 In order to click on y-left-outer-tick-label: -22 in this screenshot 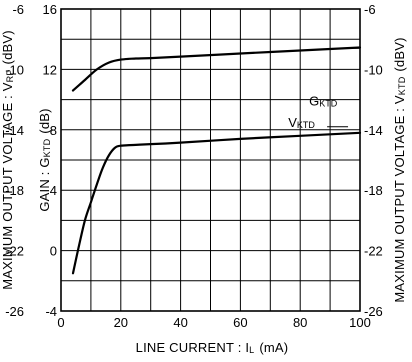, I will do `click(14, 251)`.